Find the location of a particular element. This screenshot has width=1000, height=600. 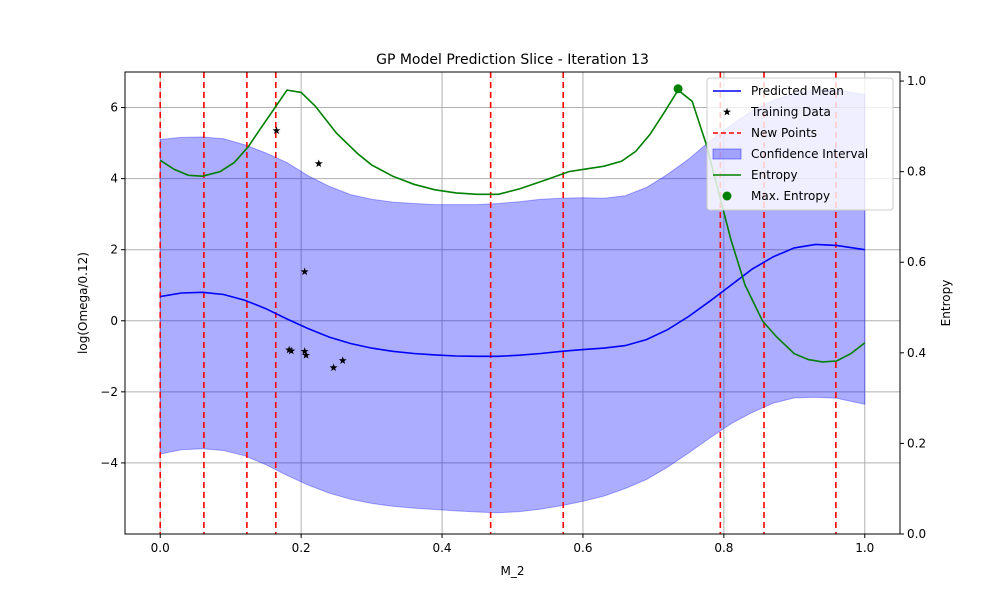

training-data-layer is located at coordinates (309, 249).